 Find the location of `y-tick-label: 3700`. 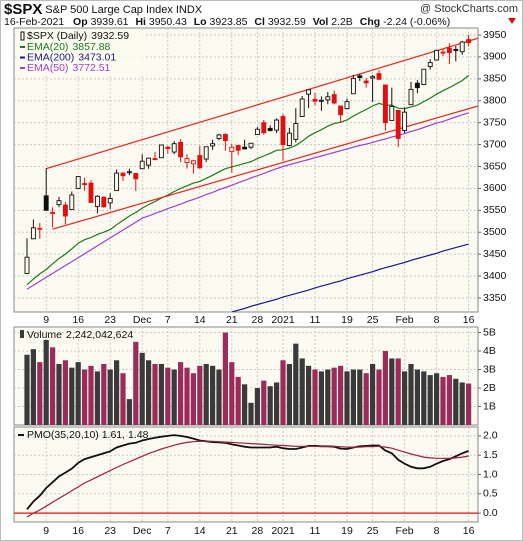

y-tick-label: 3700 is located at coordinates (495, 144).